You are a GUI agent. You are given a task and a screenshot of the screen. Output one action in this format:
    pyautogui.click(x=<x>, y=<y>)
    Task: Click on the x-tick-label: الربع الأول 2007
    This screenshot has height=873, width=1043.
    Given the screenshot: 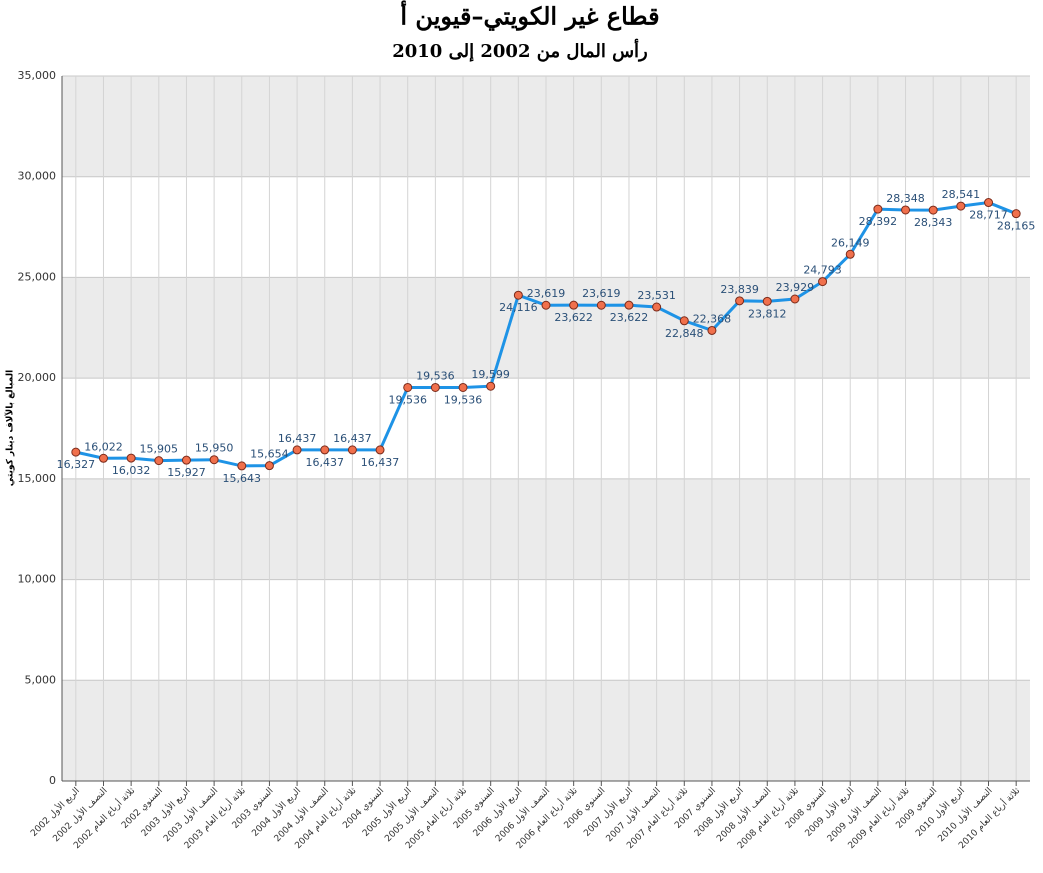 What is the action you would take?
    pyautogui.click(x=608, y=812)
    